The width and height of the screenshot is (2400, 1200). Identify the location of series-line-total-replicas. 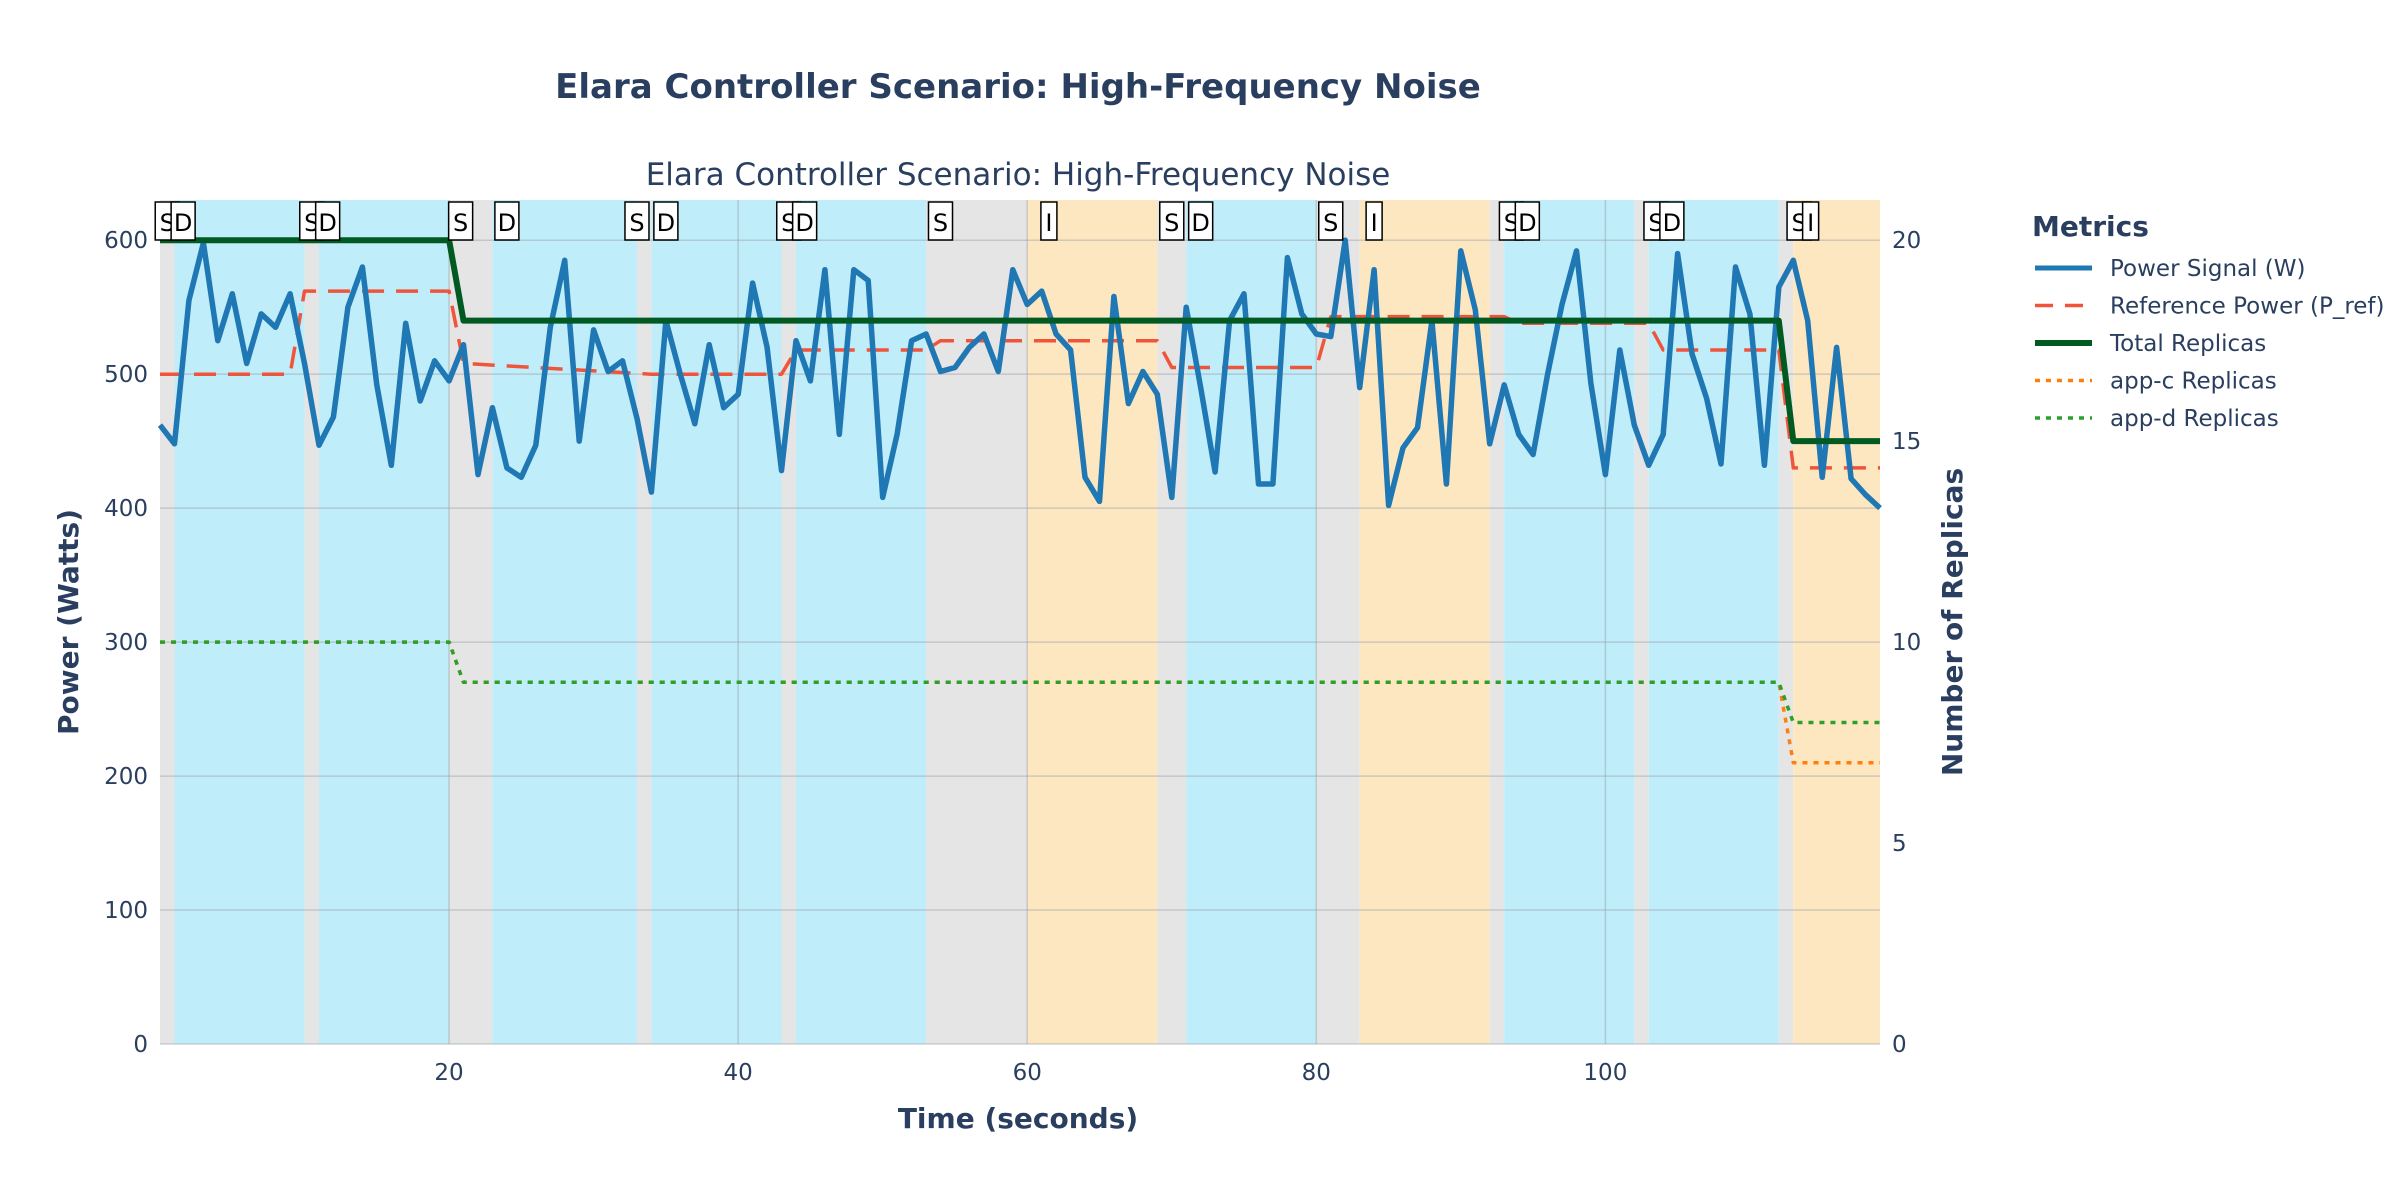
(1020, 341).